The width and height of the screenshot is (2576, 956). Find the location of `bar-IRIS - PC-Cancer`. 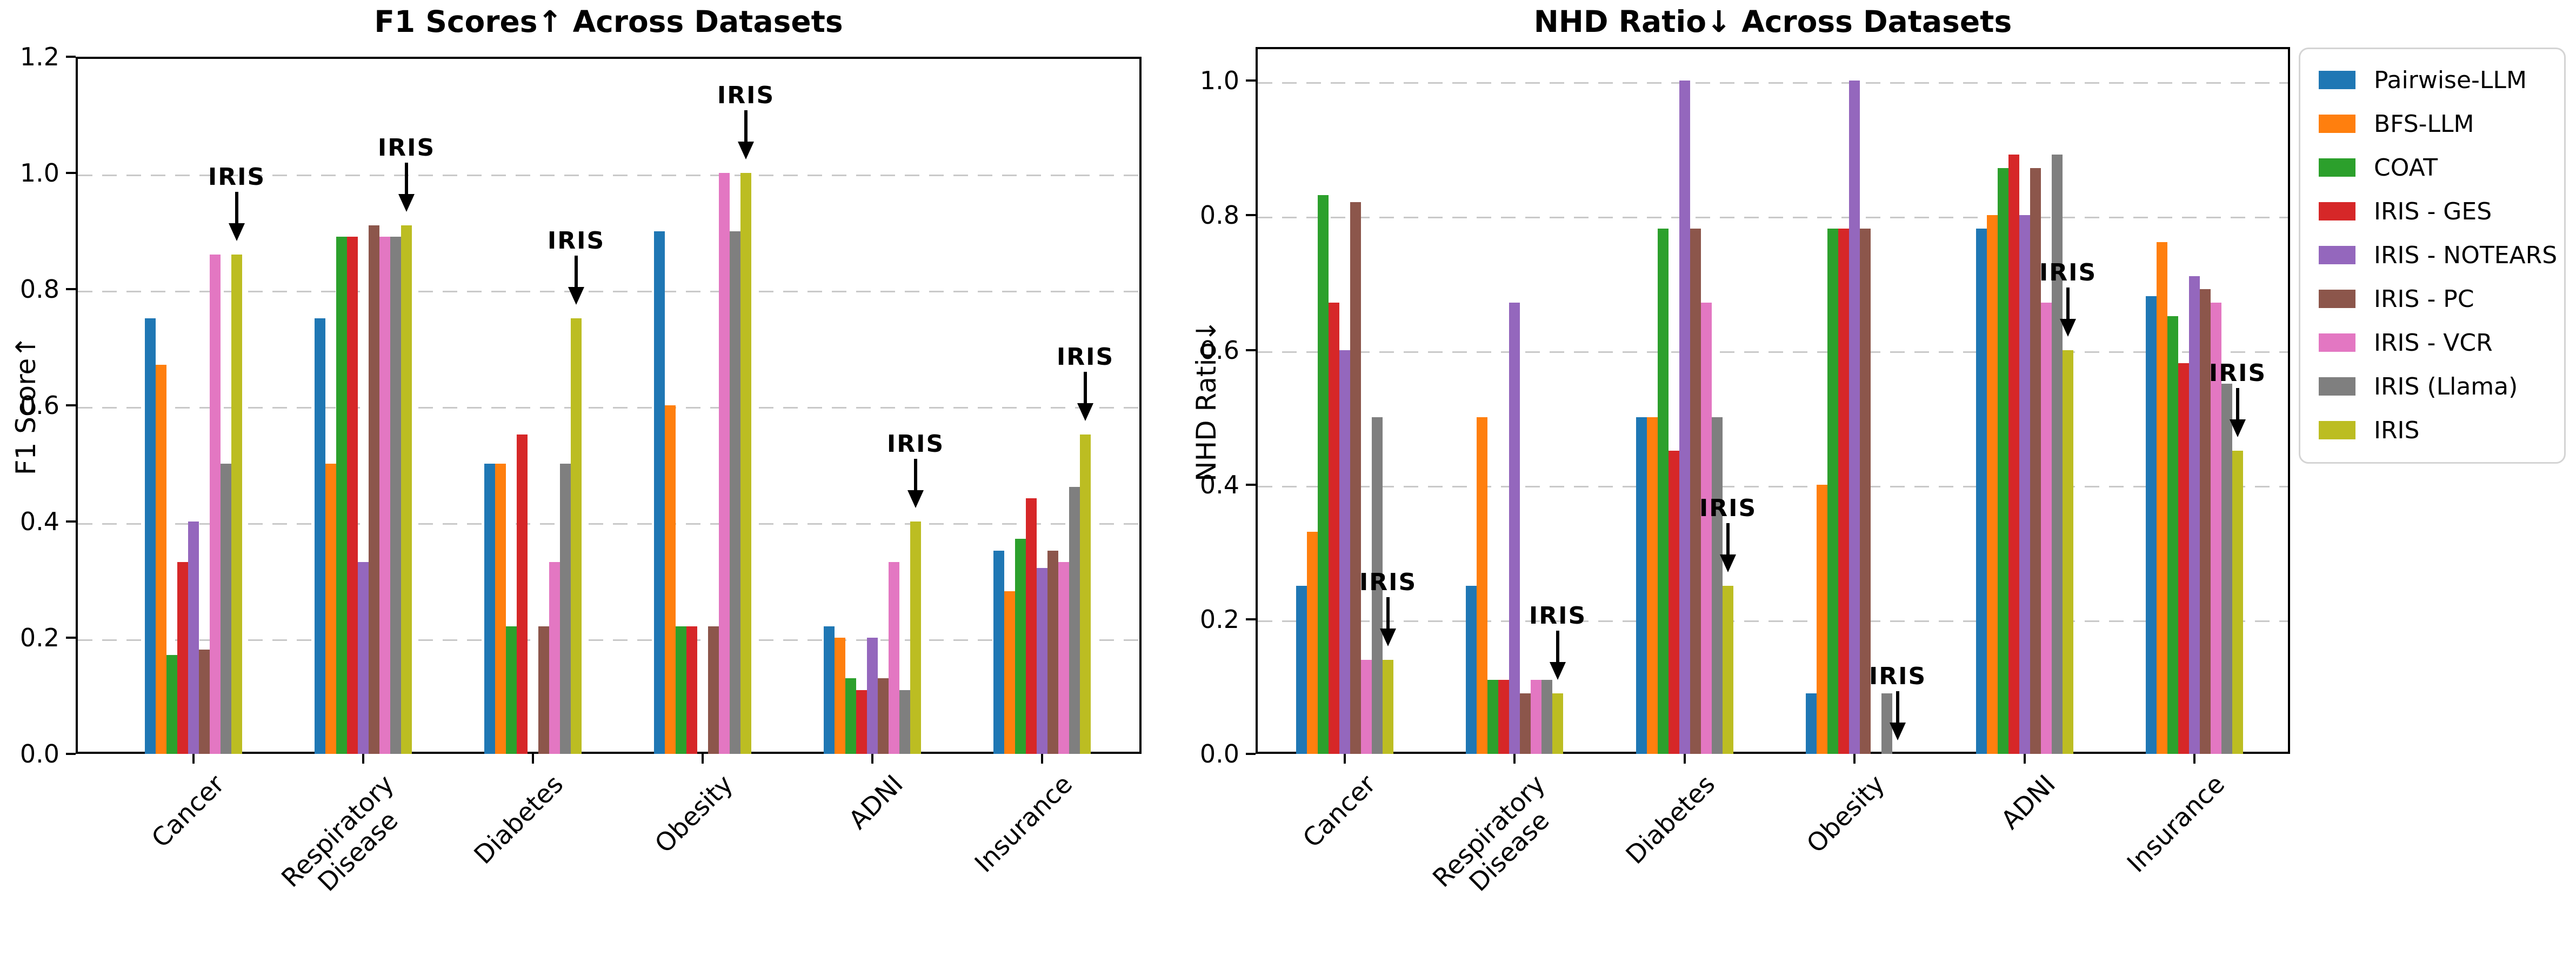

bar-IRIS - PC-Cancer is located at coordinates (204, 701).